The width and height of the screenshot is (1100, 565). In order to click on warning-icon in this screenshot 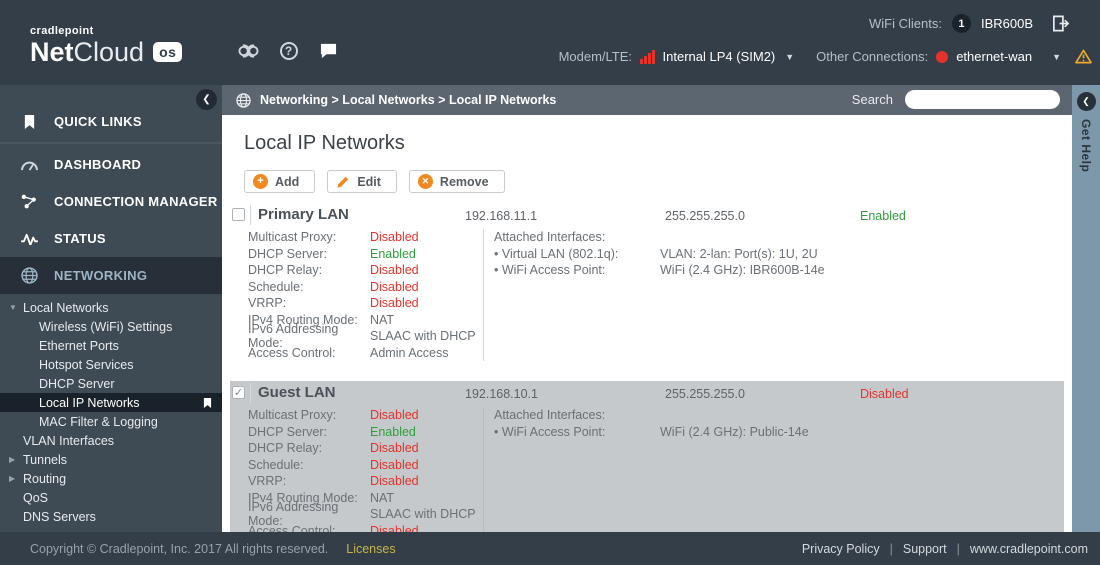, I will do `click(1083, 56)`.